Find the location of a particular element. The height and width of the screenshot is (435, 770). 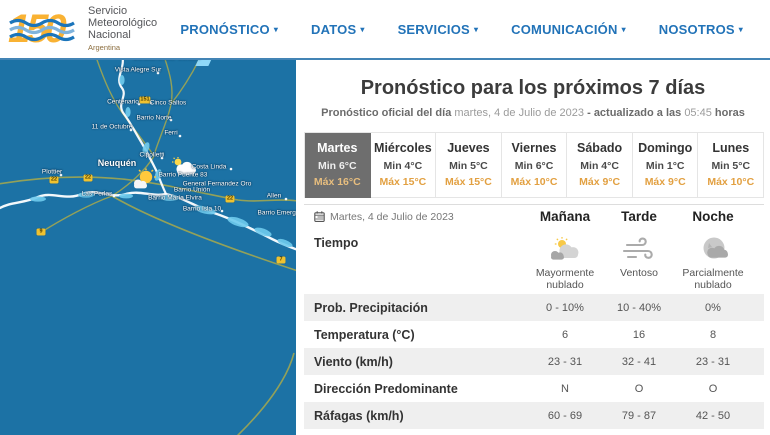

weather-condition-row: Tiempo is located at coordinates (534, 261).